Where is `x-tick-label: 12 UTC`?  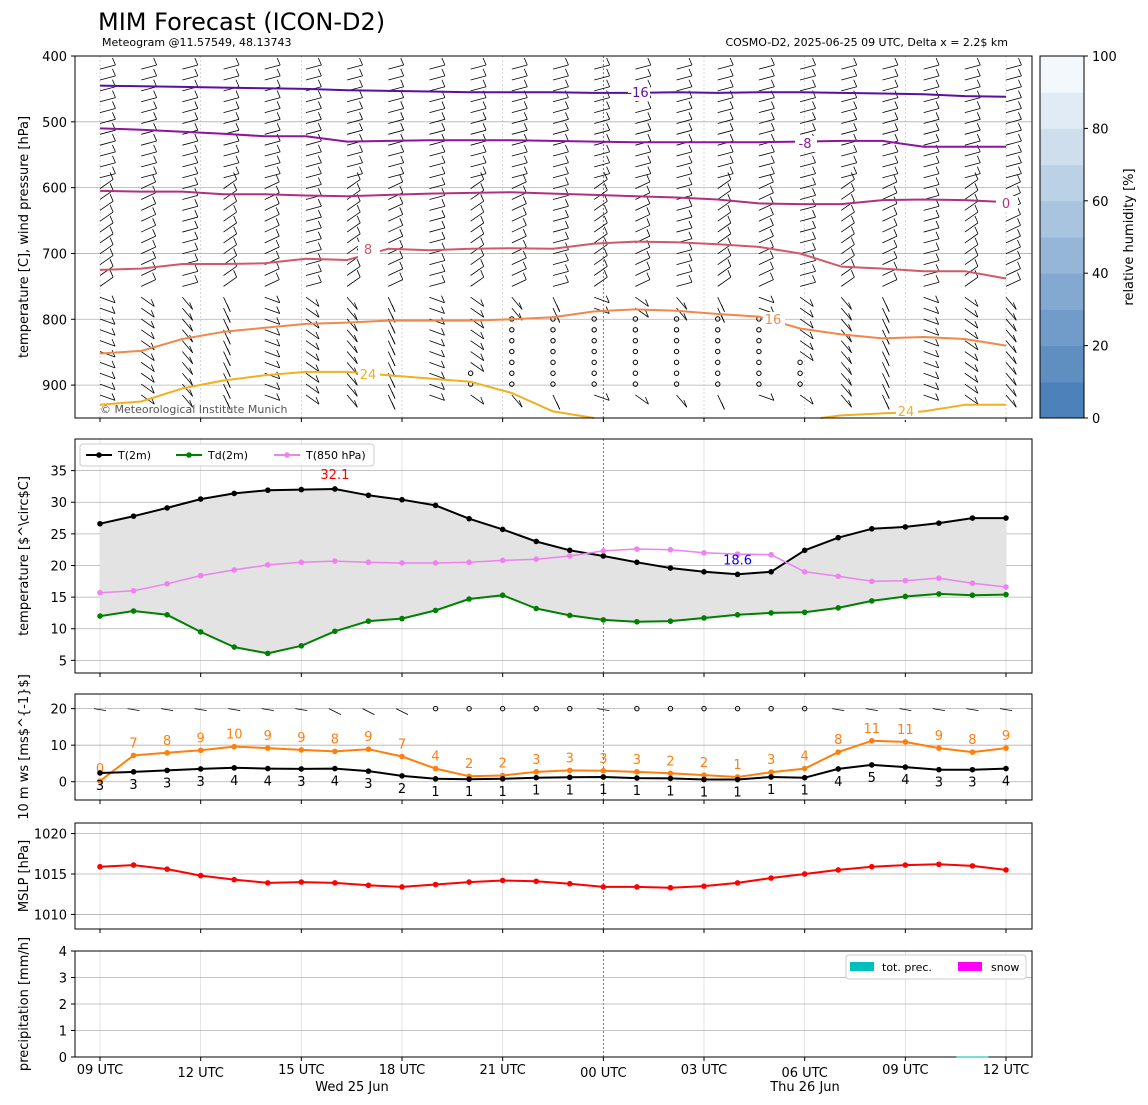 x-tick-label: 12 UTC is located at coordinates (1006, 1070).